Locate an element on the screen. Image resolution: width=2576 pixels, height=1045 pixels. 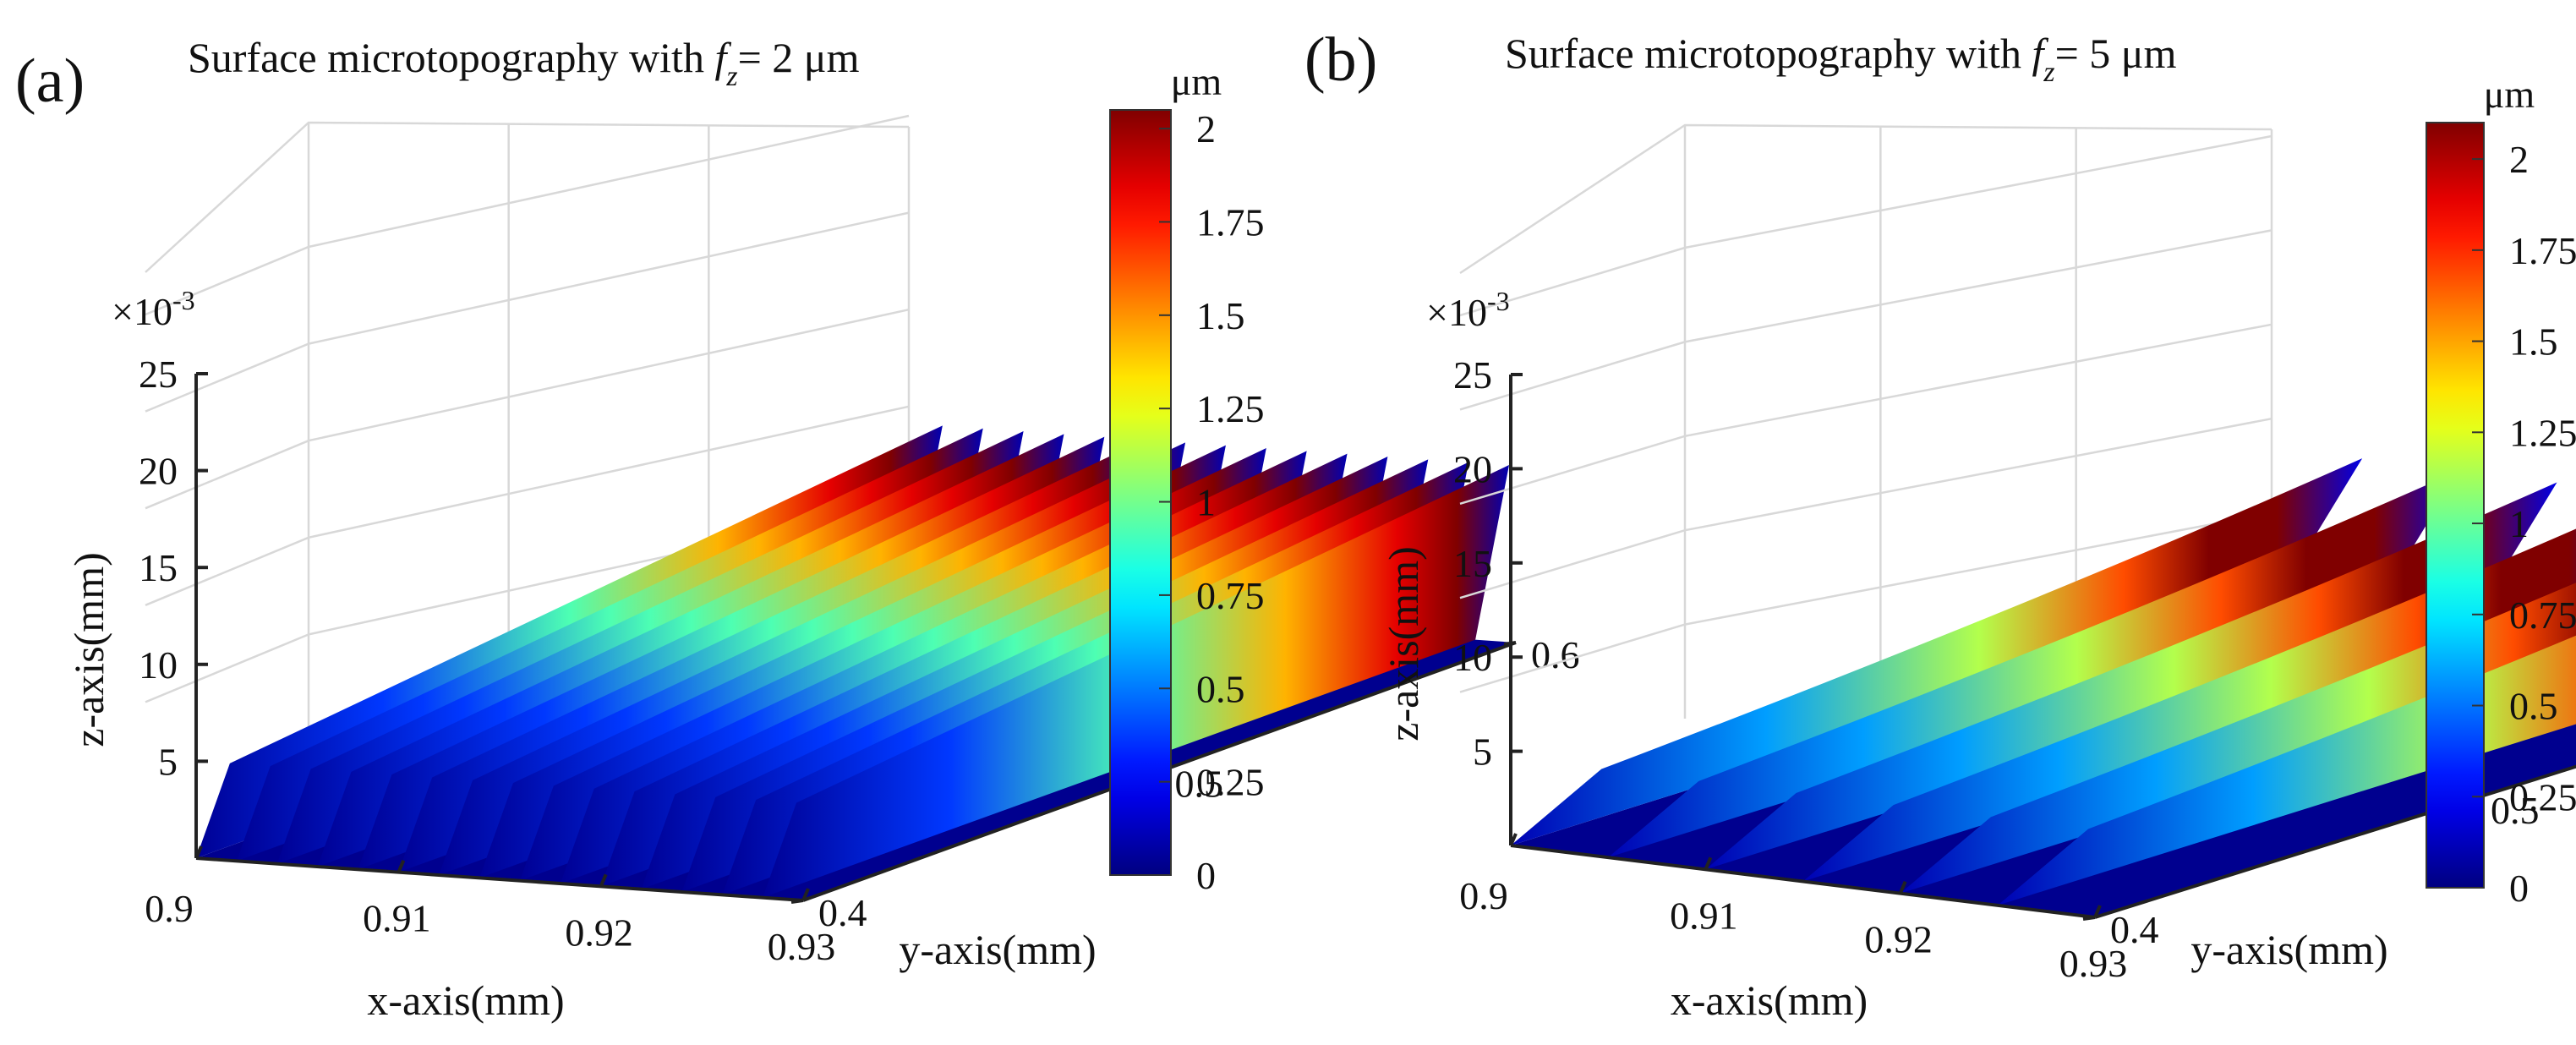
chart-title: Surface microtopography with fz= 2 μm is located at coordinates (524, 63).